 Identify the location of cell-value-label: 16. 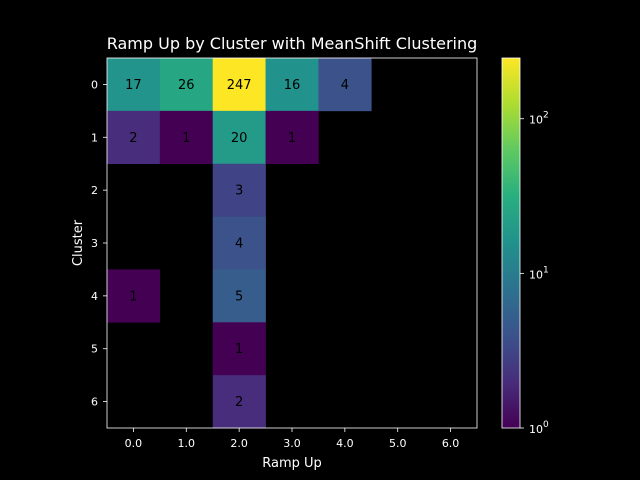
(292, 85).